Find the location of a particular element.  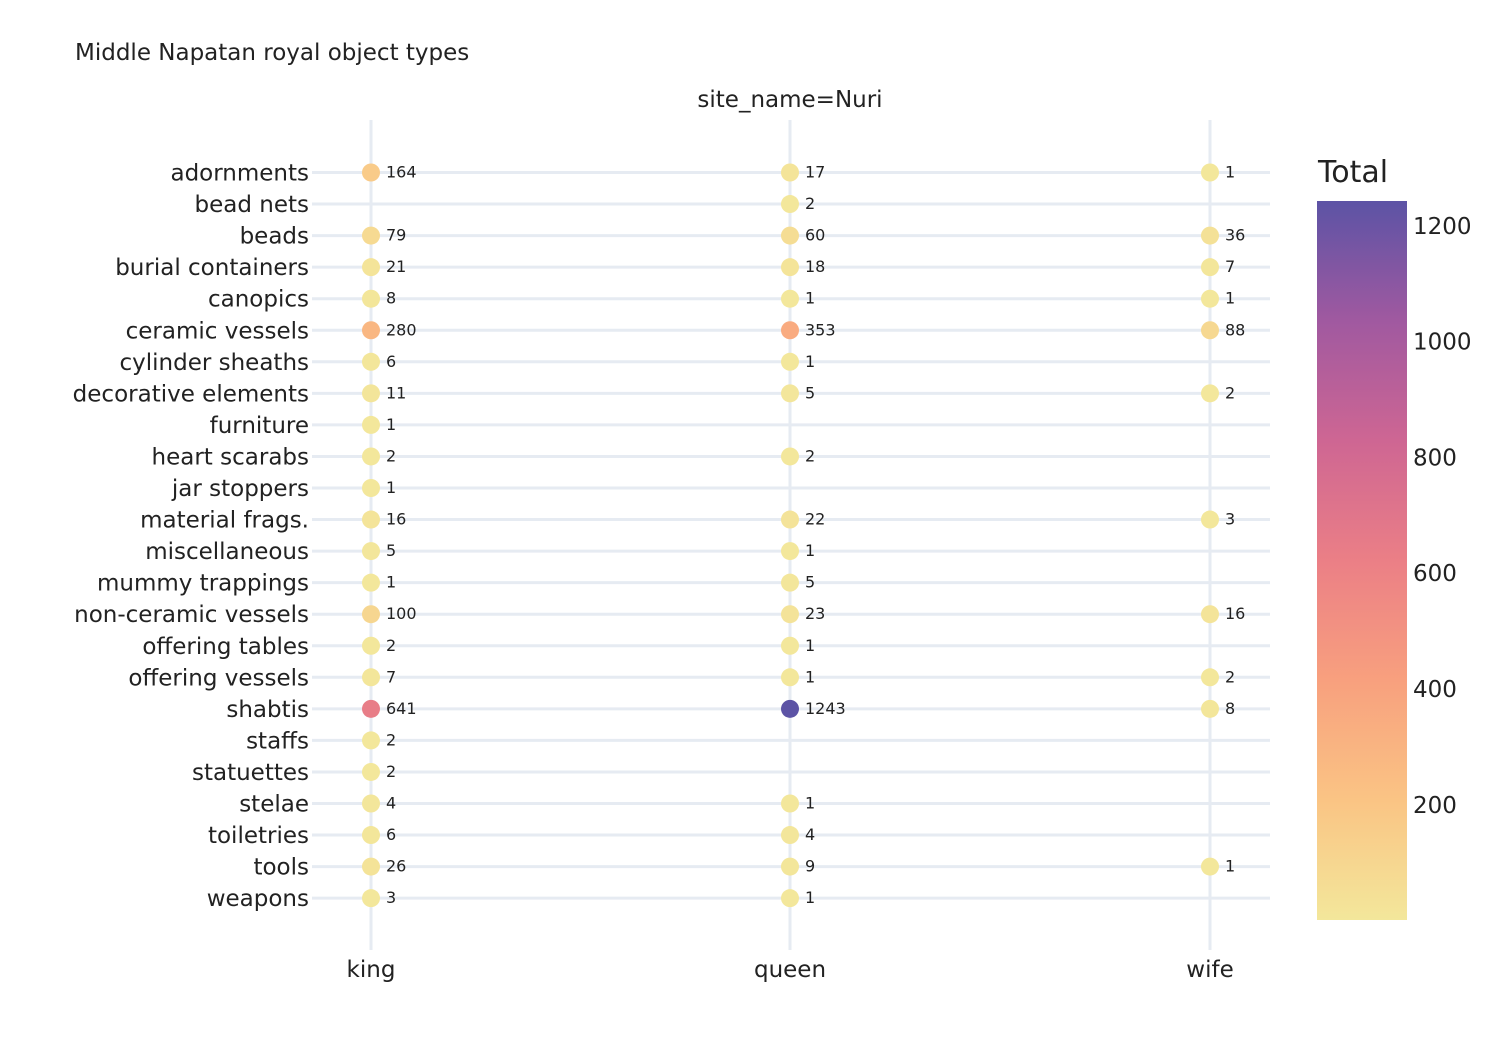

label-king-mummy-trappings: 1 is located at coordinates (391, 582).